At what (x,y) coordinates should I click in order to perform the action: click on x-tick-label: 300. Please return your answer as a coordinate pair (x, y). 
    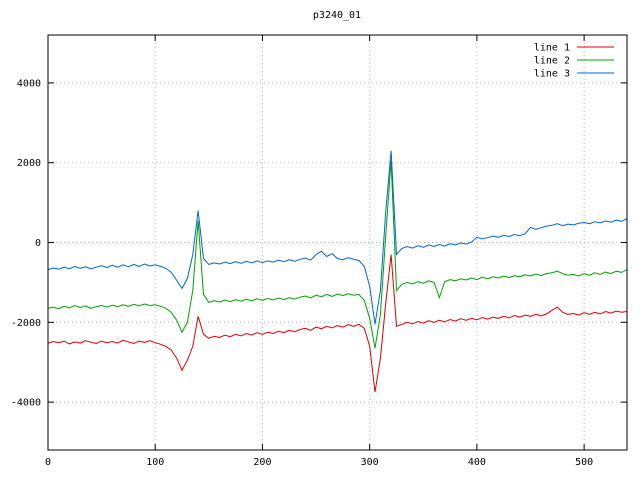
    Looking at the image, I should click on (370, 462).